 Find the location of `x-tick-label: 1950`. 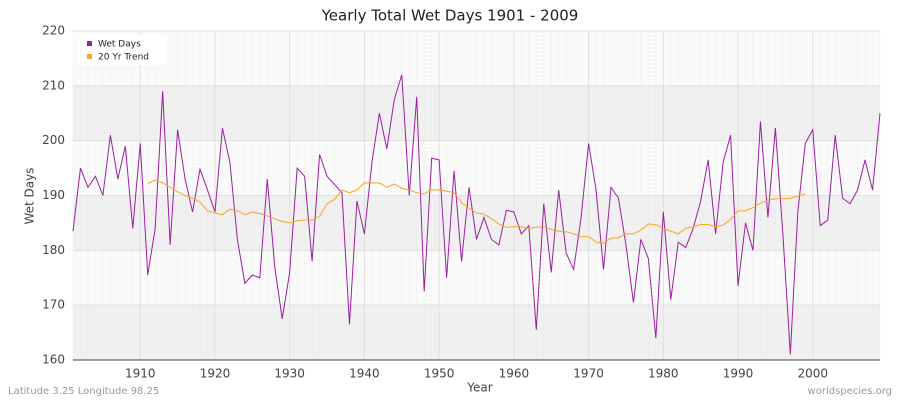

x-tick-label: 1950 is located at coordinates (439, 374).